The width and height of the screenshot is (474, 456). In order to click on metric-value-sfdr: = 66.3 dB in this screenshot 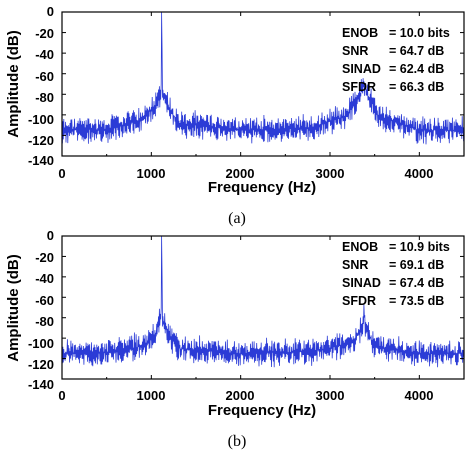, I will do `click(416, 87)`.